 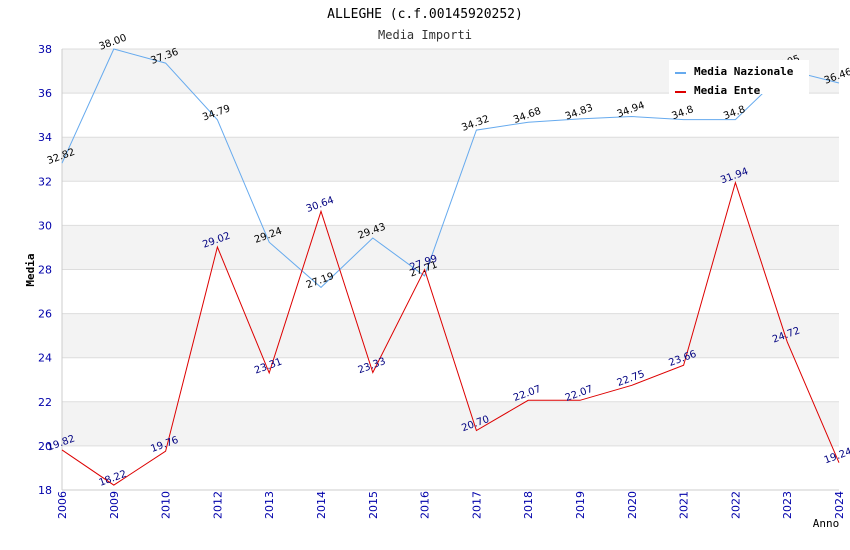 What do you see at coordinates (45, 225) in the screenshot?
I see `y-tick-label: 30` at bounding box center [45, 225].